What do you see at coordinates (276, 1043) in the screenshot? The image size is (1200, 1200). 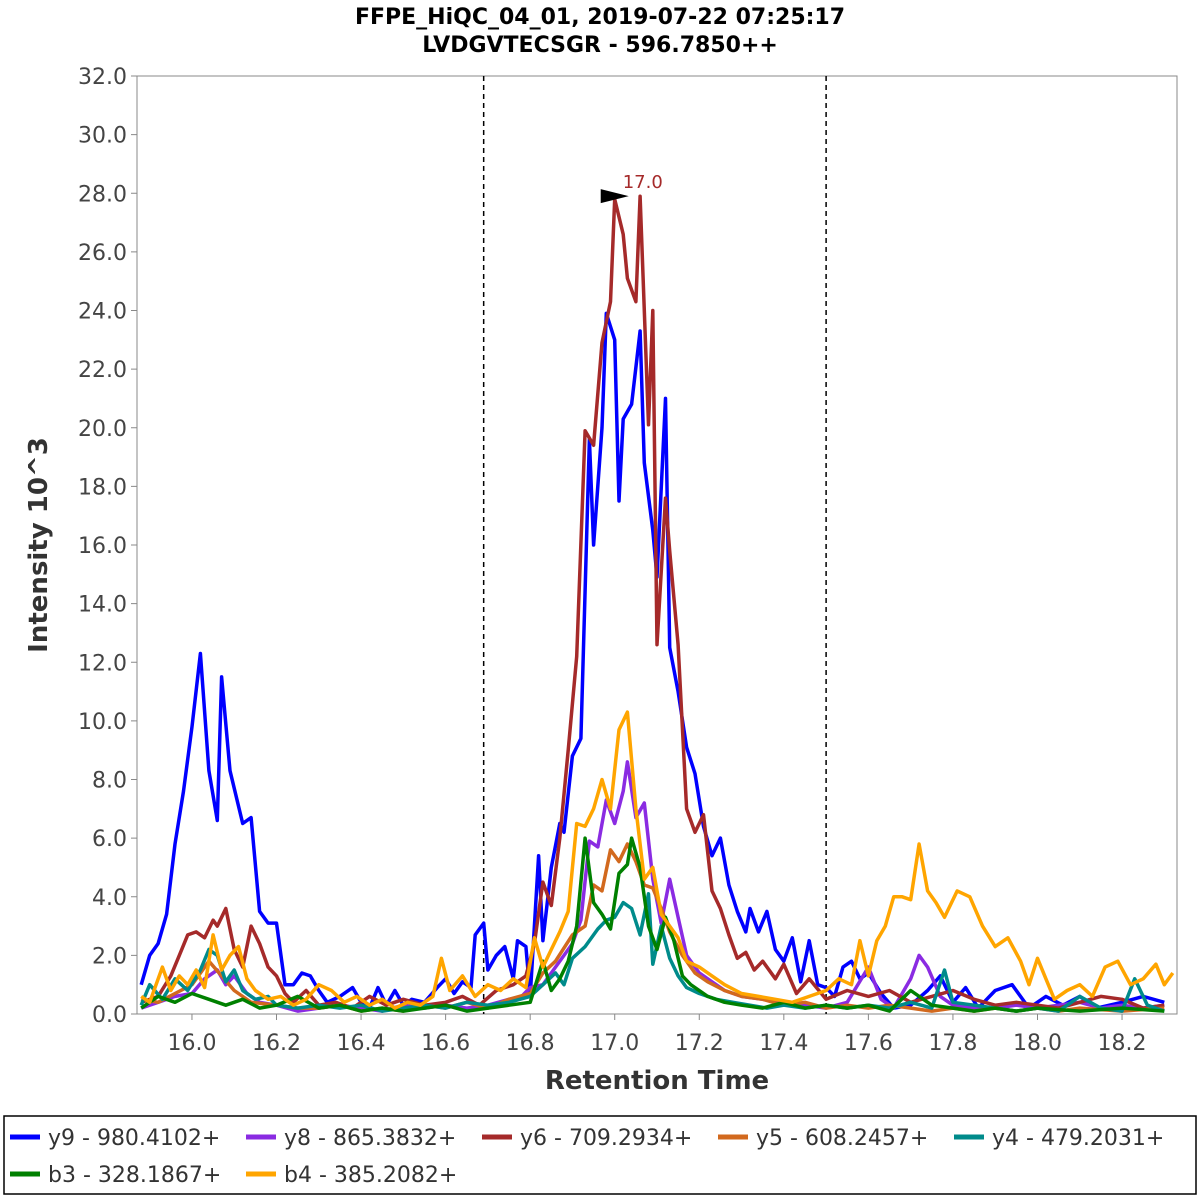 I see `x-tick-label: 16.2` at bounding box center [276, 1043].